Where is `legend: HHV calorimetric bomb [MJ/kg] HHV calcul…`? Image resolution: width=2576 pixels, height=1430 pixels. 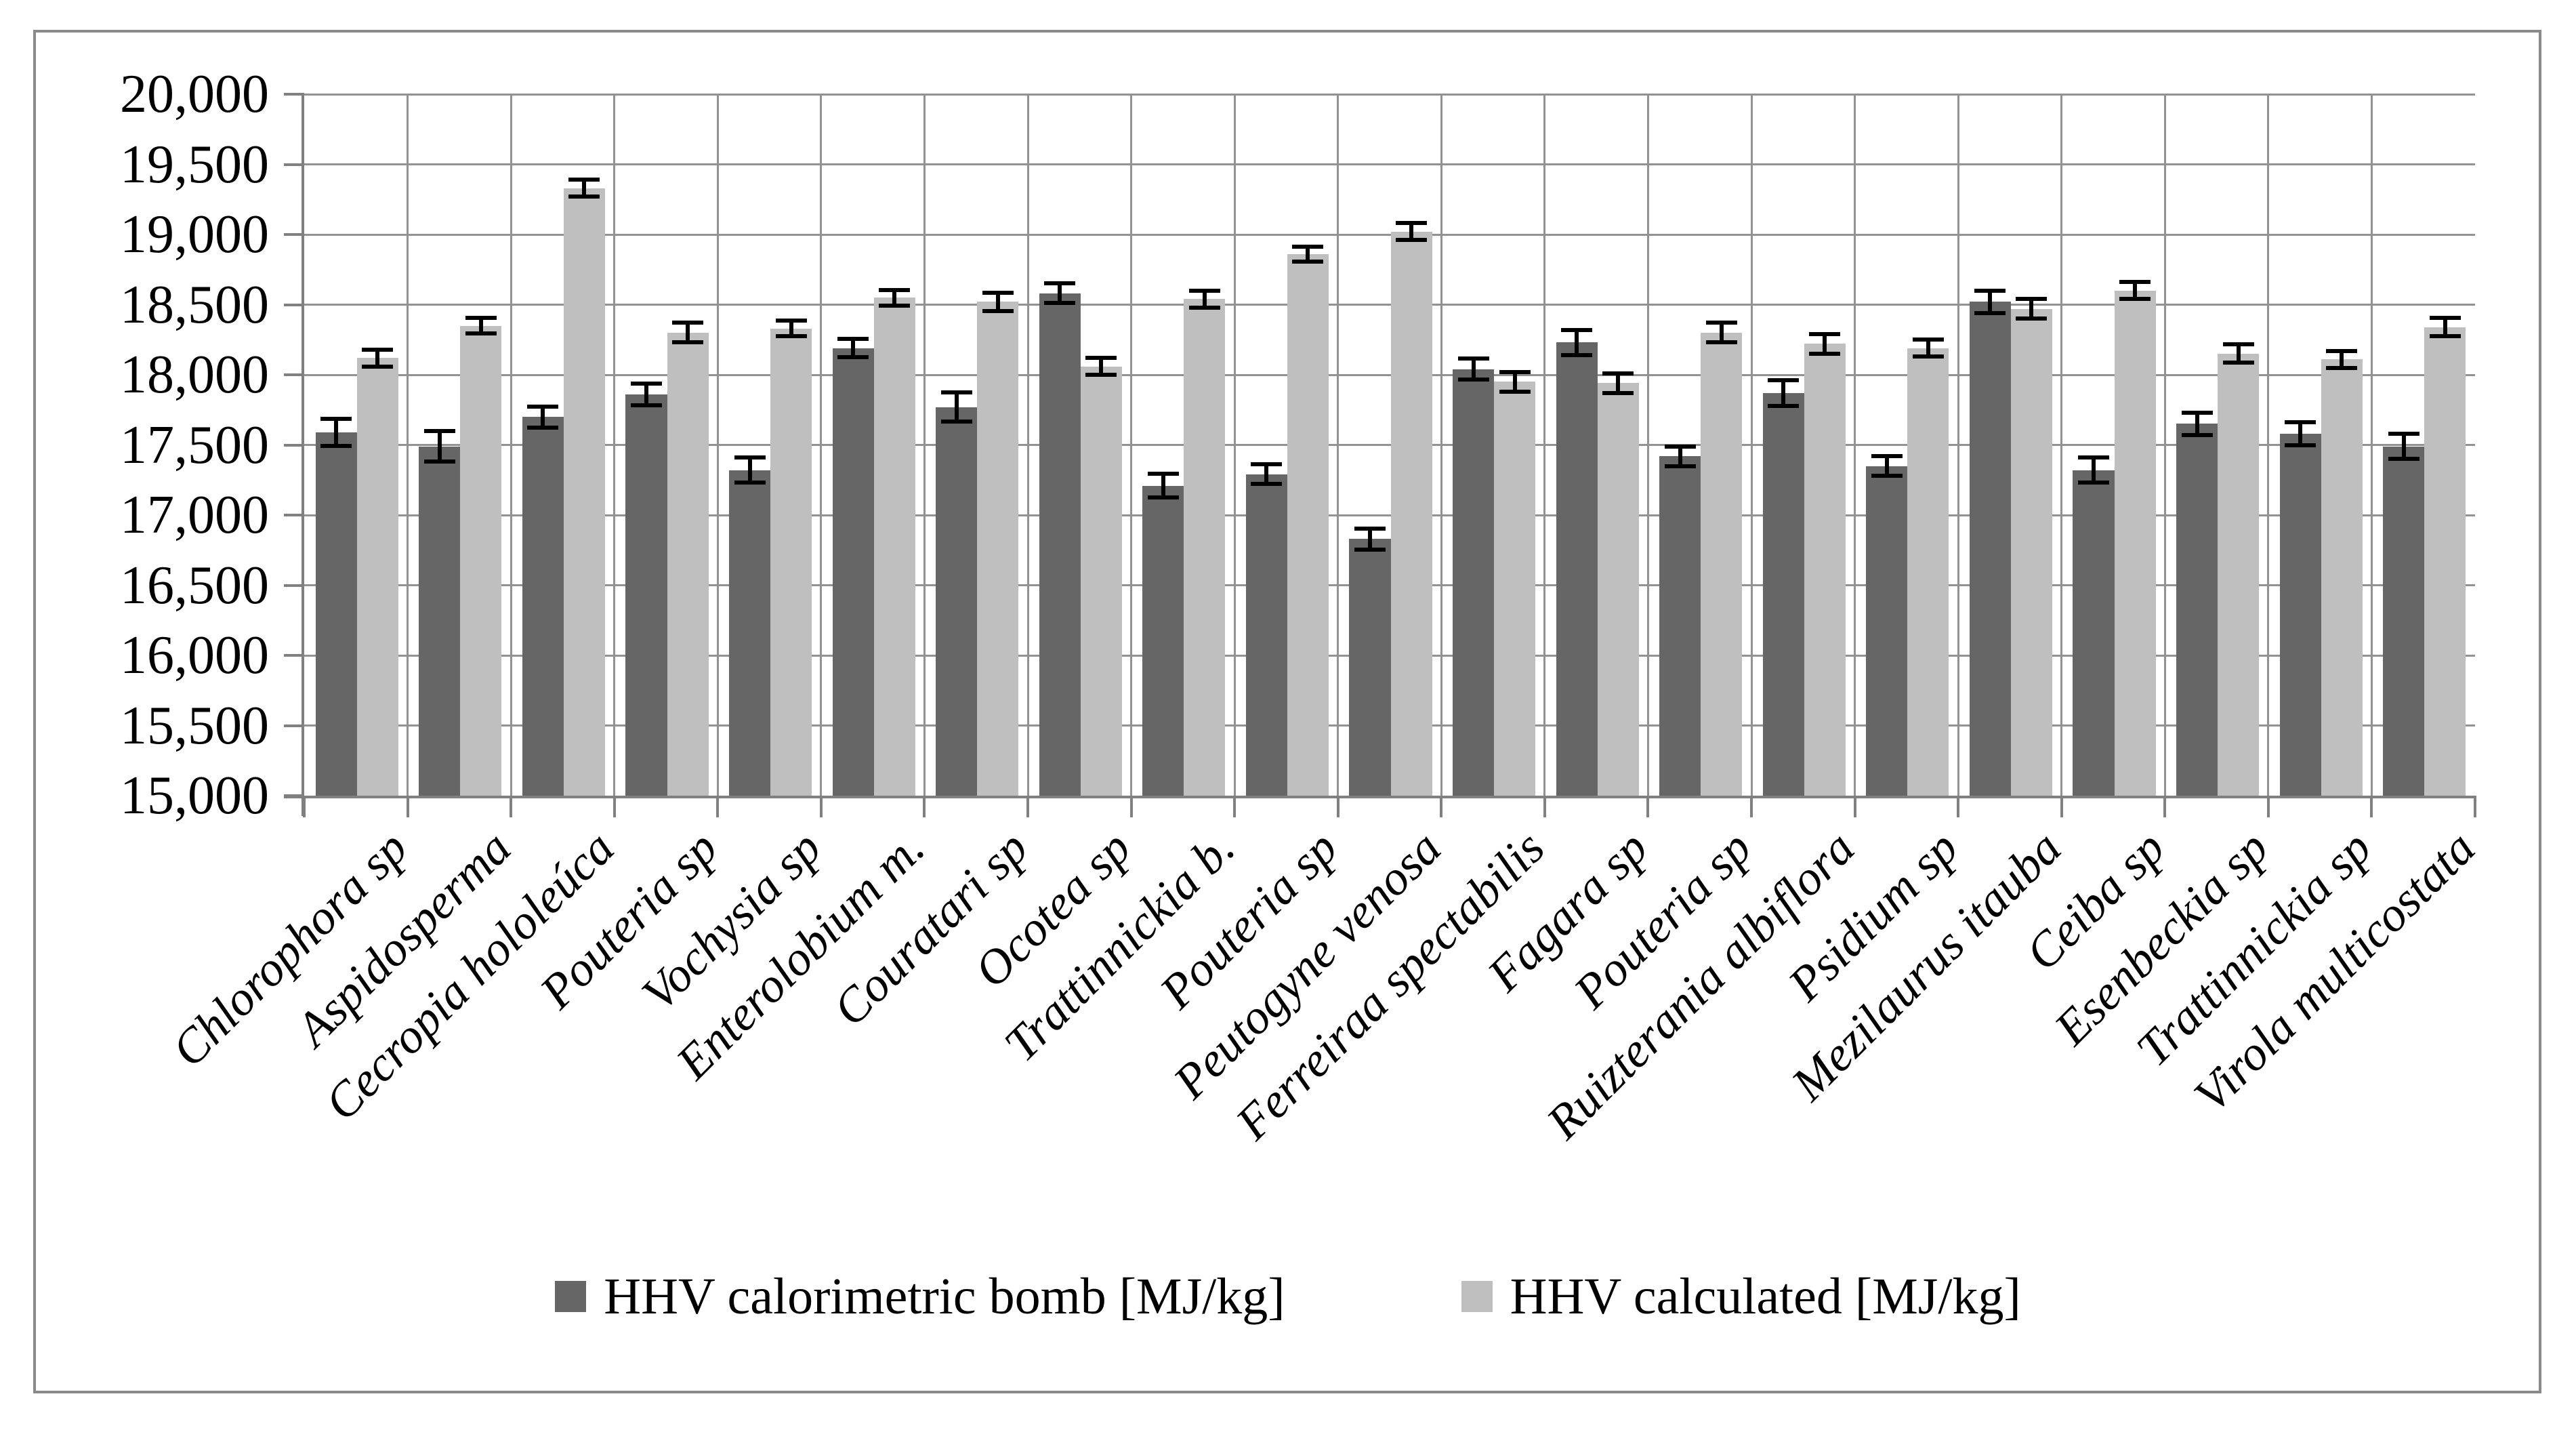
legend: HHV calorimetric bomb [MJ/kg] HHV calcul… is located at coordinates (1288, 1297).